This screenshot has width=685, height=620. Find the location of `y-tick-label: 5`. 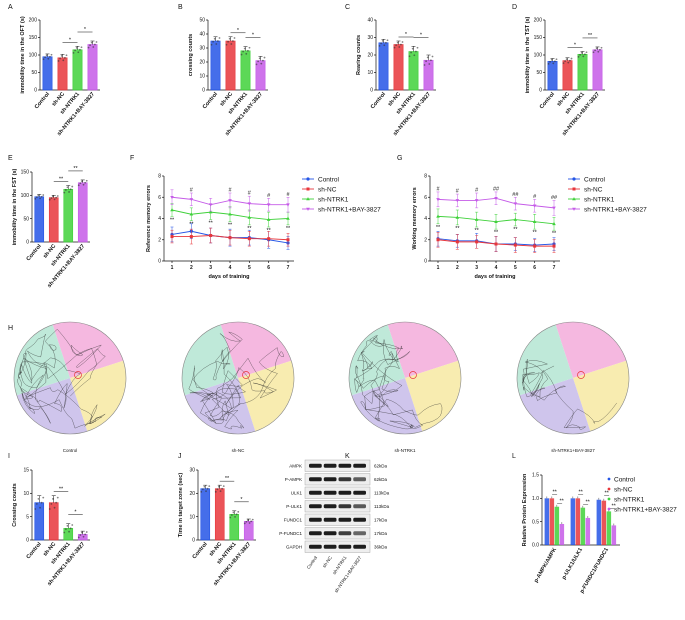

y-tick-label: 5 is located at coordinates (27, 517).